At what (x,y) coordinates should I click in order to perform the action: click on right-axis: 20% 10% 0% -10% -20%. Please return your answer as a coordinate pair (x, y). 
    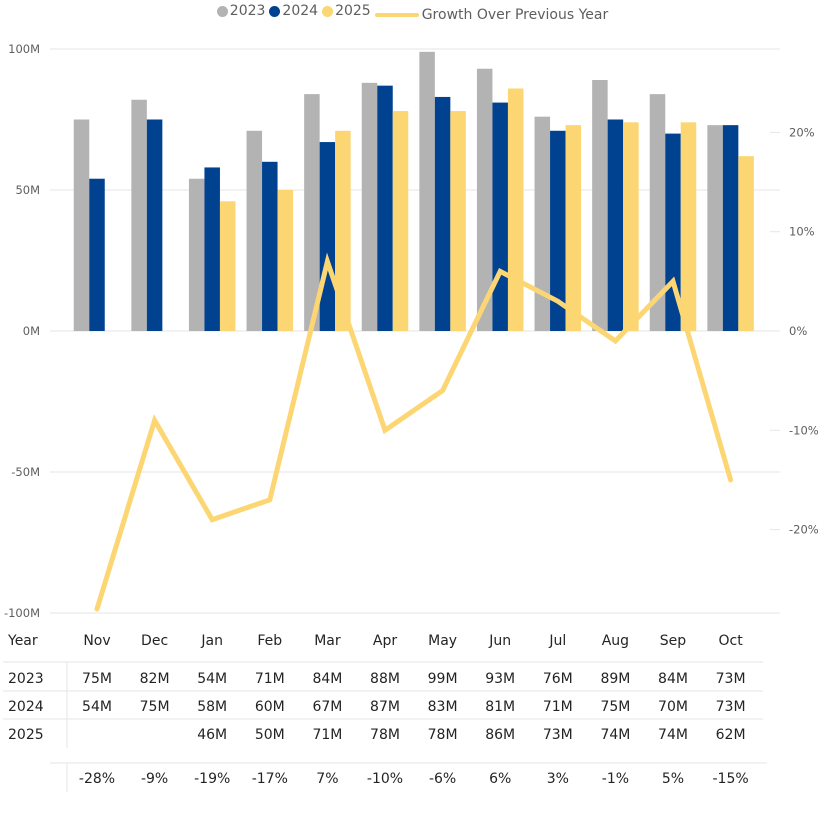
    Looking at the image, I should click on (794, 331).